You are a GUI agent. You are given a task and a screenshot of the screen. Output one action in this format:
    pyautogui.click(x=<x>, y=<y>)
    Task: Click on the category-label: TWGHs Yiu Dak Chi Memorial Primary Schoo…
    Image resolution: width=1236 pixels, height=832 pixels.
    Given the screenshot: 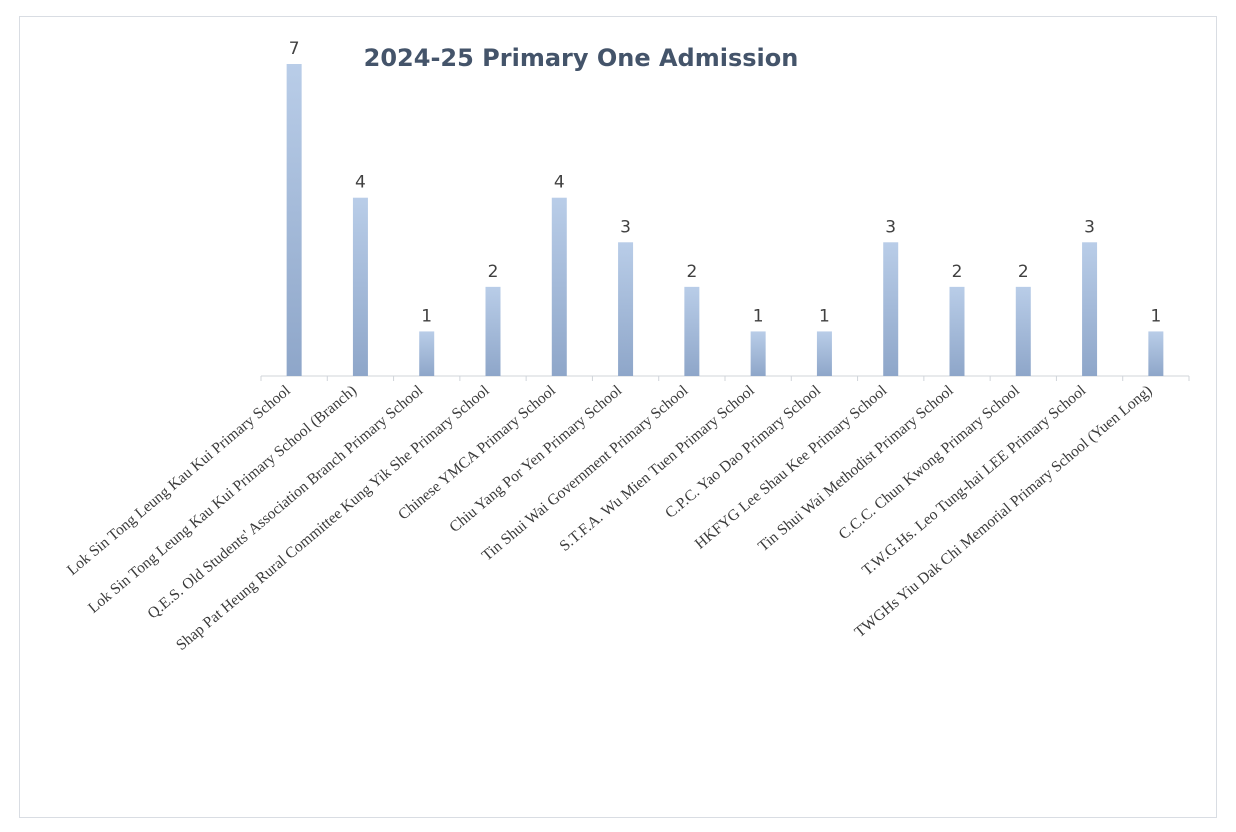 What is the action you would take?
    pyautogui.click(x=1003, y=511)
    